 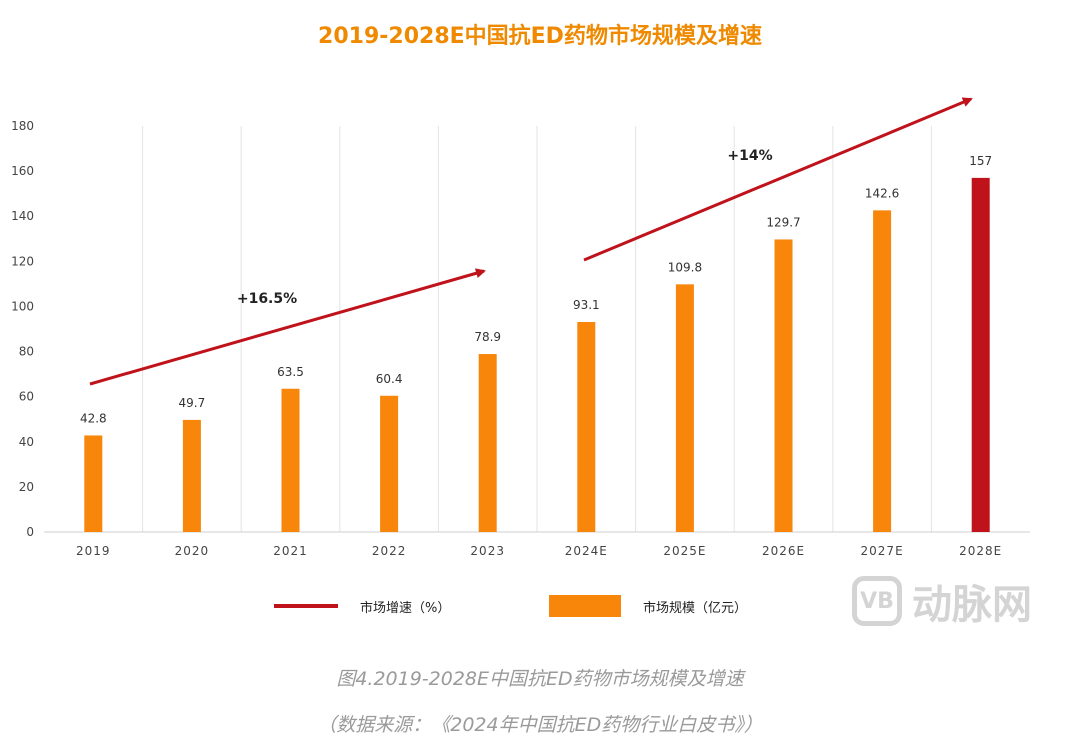 I want to click on legend-item-size: 市场规模（亿元）, so click(x=648, y=606).